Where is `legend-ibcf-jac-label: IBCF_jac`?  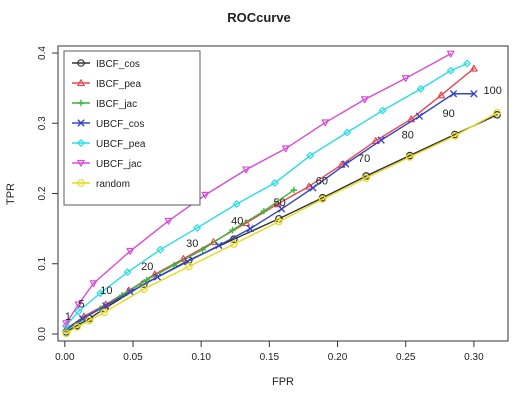
legend-ibcf-jac-label: IBCF_jac is located at coordinates (116, 104).